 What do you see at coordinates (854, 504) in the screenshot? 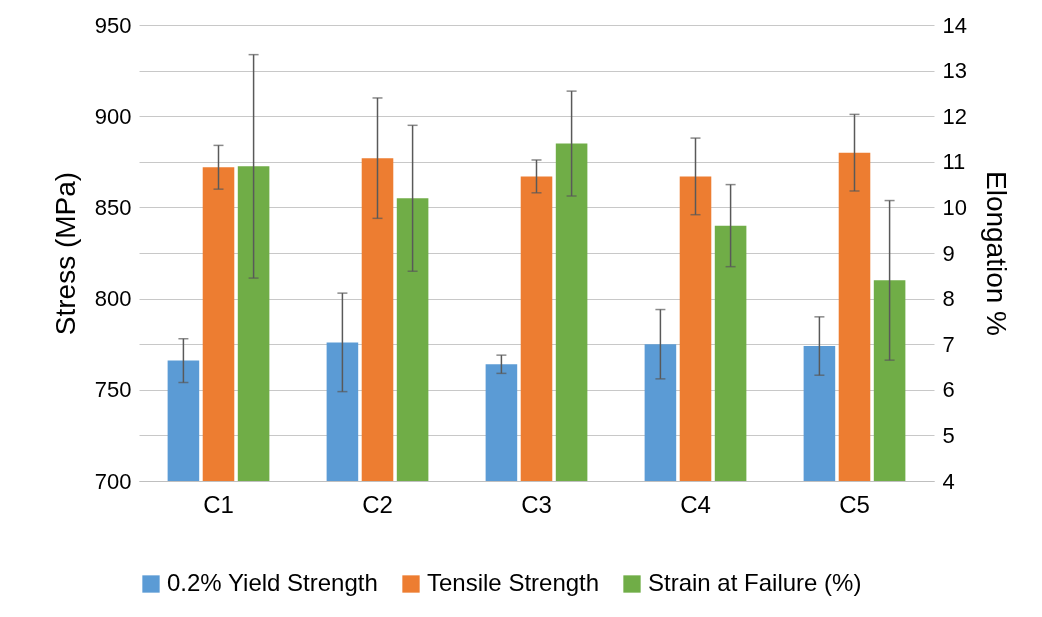
I see `x-tick-label: C5` at bounding box center [854, 504].